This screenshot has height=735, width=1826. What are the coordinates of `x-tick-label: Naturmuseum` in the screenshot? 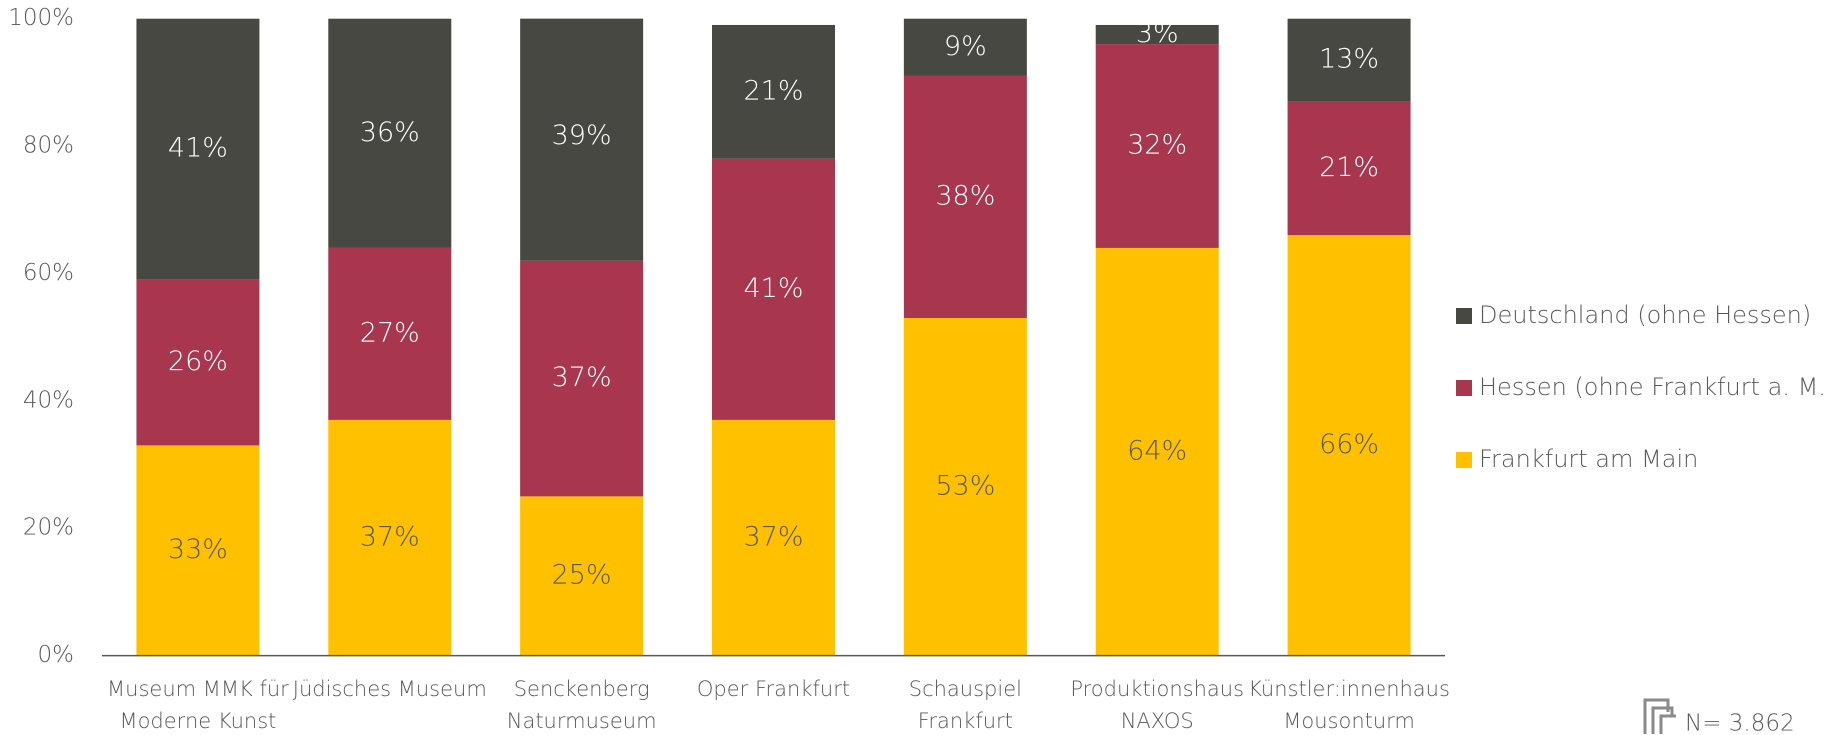 It's located at (582, 721).